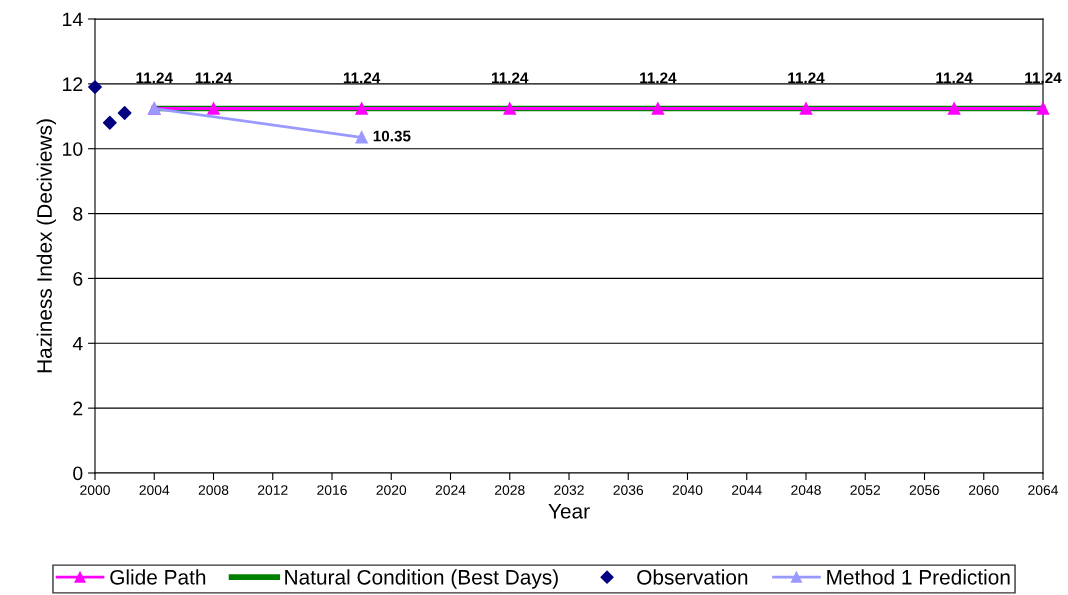  Describe the element at coordinates (78, 408) in the screenshot. I see `y-tick-label: 2` at that location.